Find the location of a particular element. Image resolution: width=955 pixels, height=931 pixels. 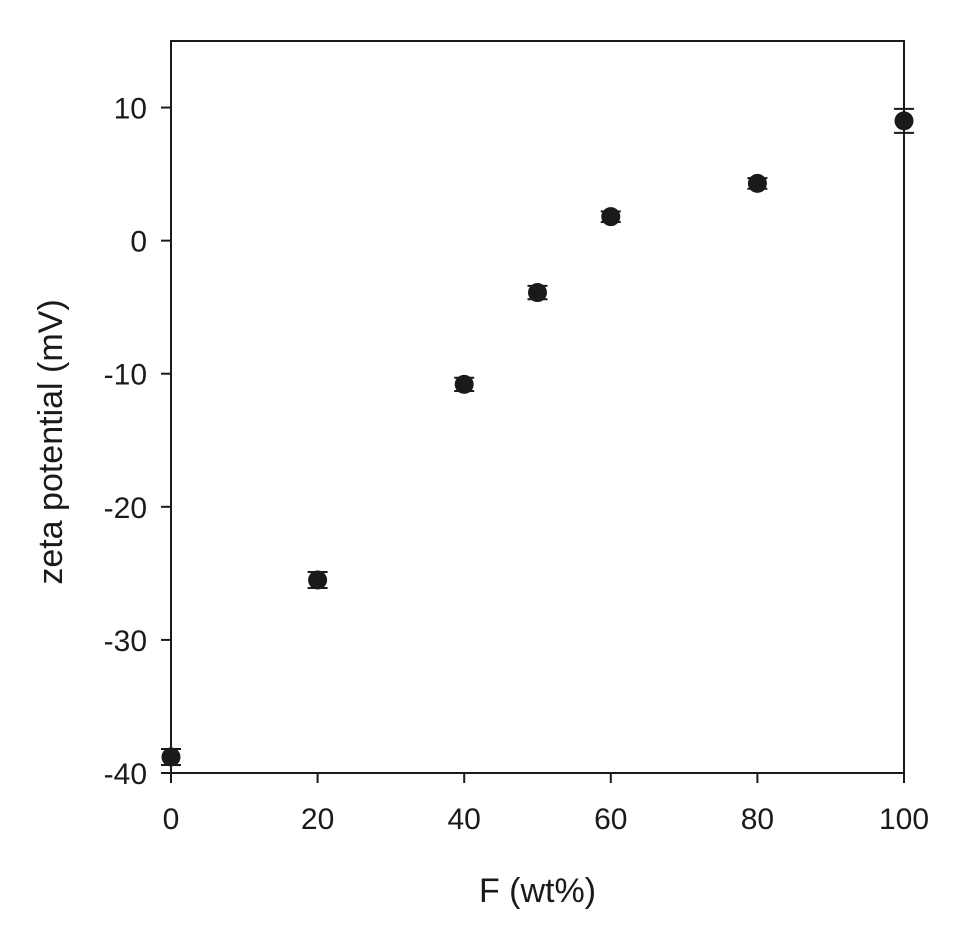

y-tick-label: -30 is located at coordinates (125, 641).